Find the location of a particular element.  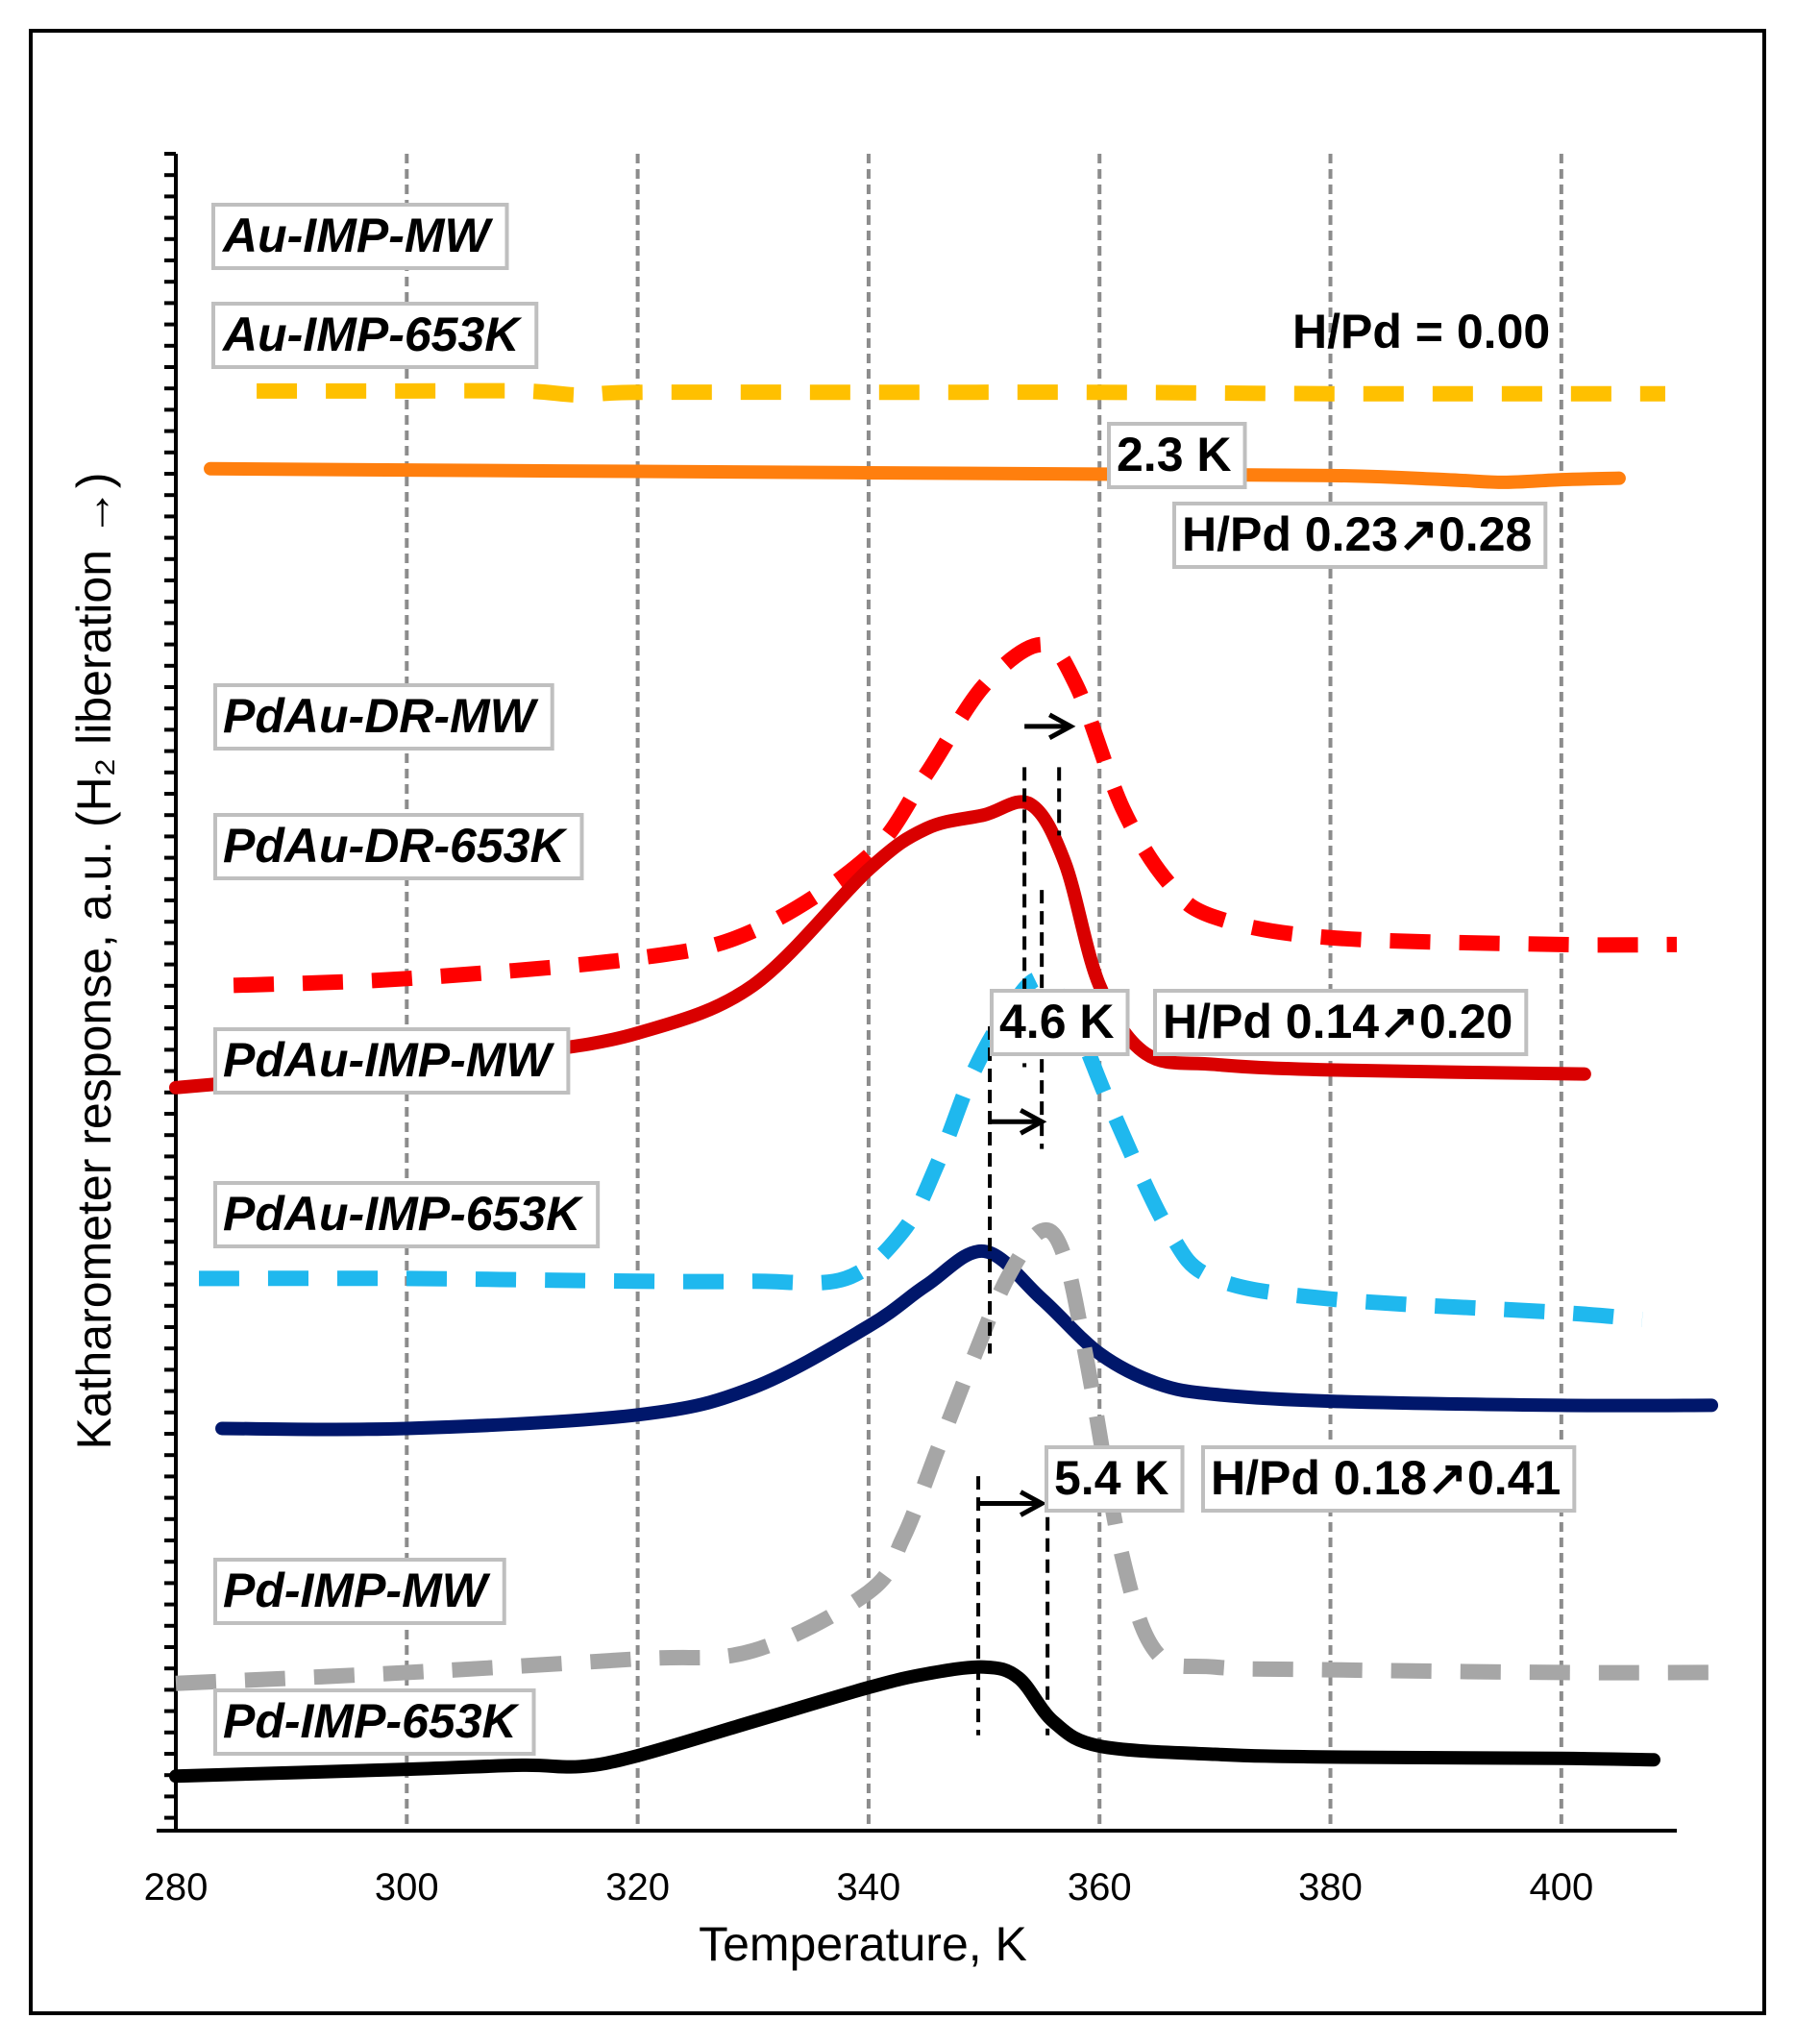

annotation-2: H/Pd 0.23↗0.28 is located at coordinates (1357, 534).